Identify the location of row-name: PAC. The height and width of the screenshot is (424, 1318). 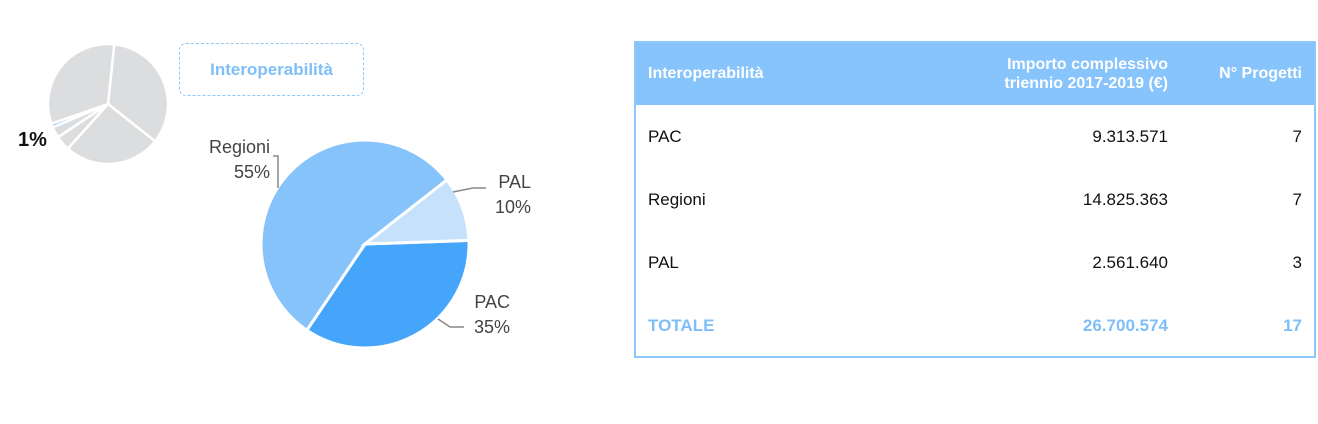
(665, 136).